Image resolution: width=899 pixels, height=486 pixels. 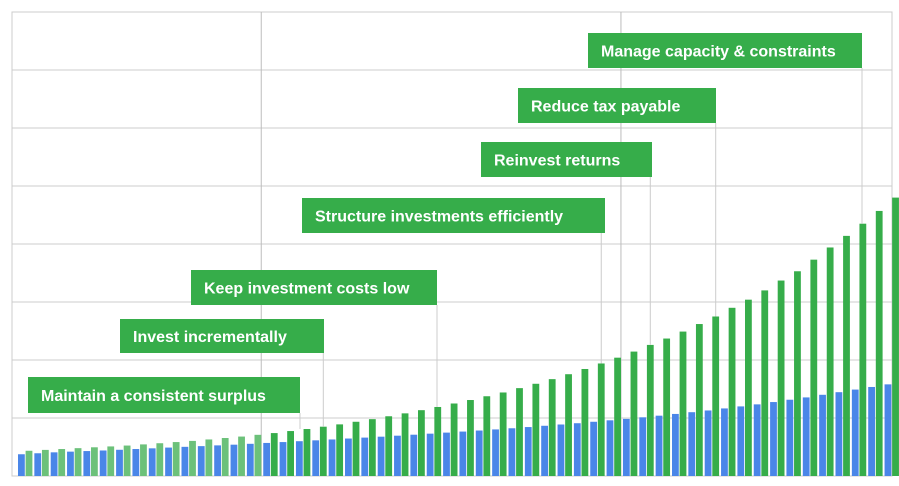 I want to click on annotation-label: Reinvest returns, so click(x=557, y=161).